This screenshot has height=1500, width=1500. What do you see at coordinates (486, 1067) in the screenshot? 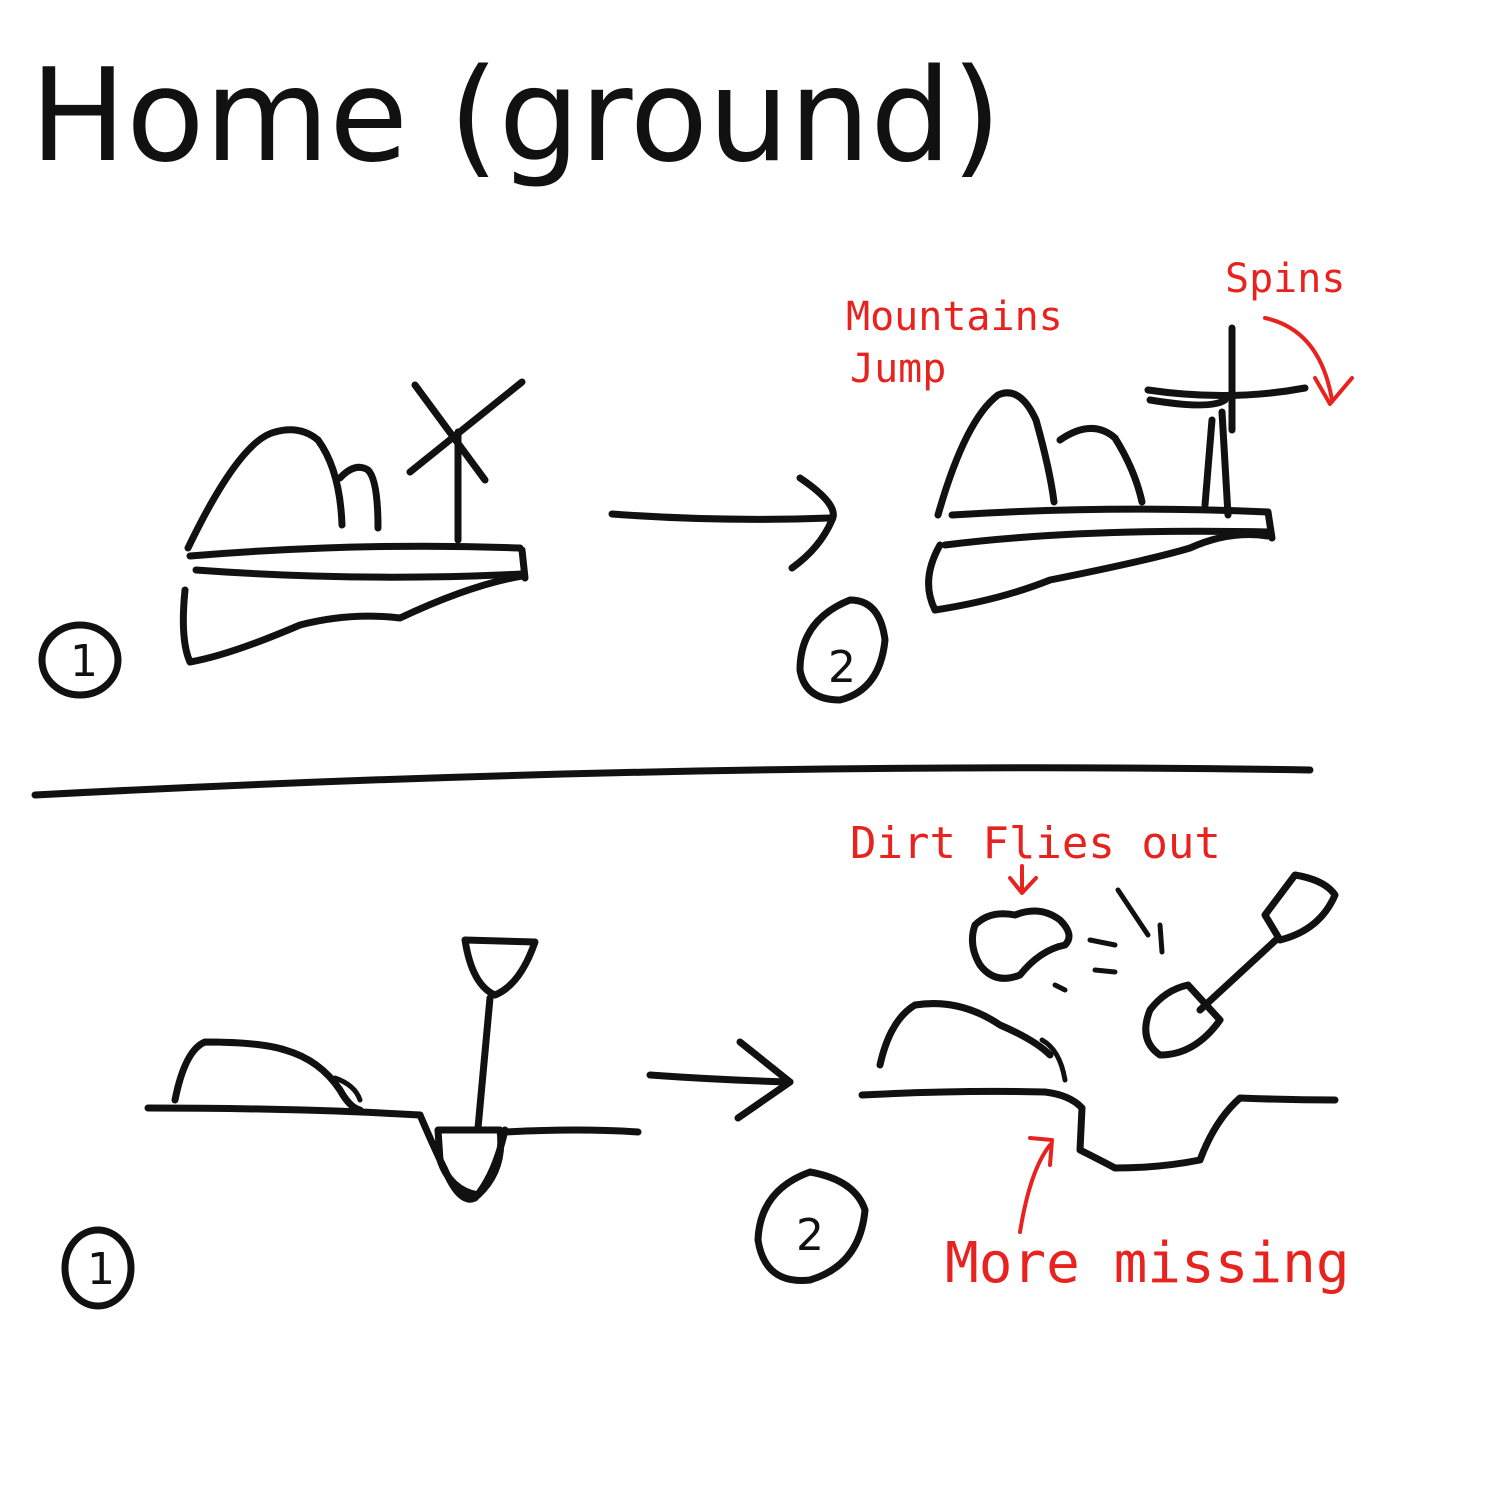
I see `bottom-frame-1-shovel` at bounding box center [486, 1067].